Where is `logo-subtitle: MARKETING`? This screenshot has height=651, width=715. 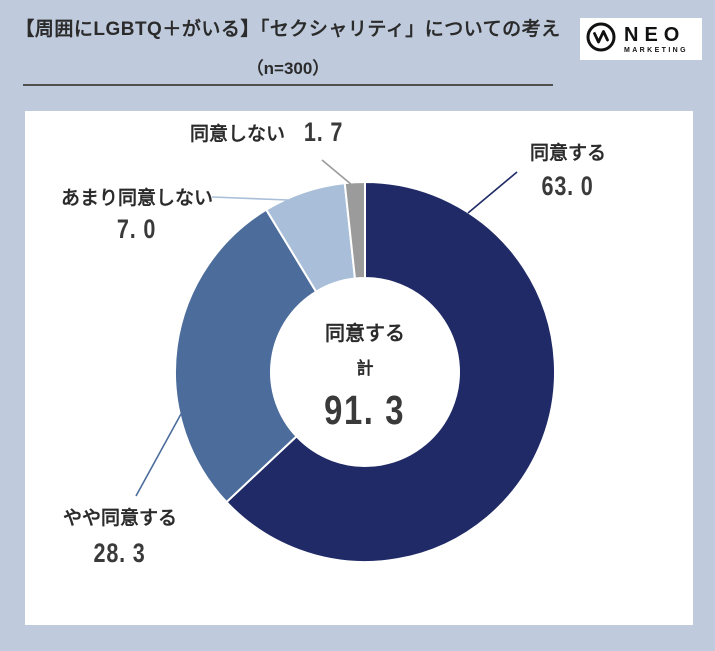
logo-subtitle: MARKETING is located at coordinates (656, 50).